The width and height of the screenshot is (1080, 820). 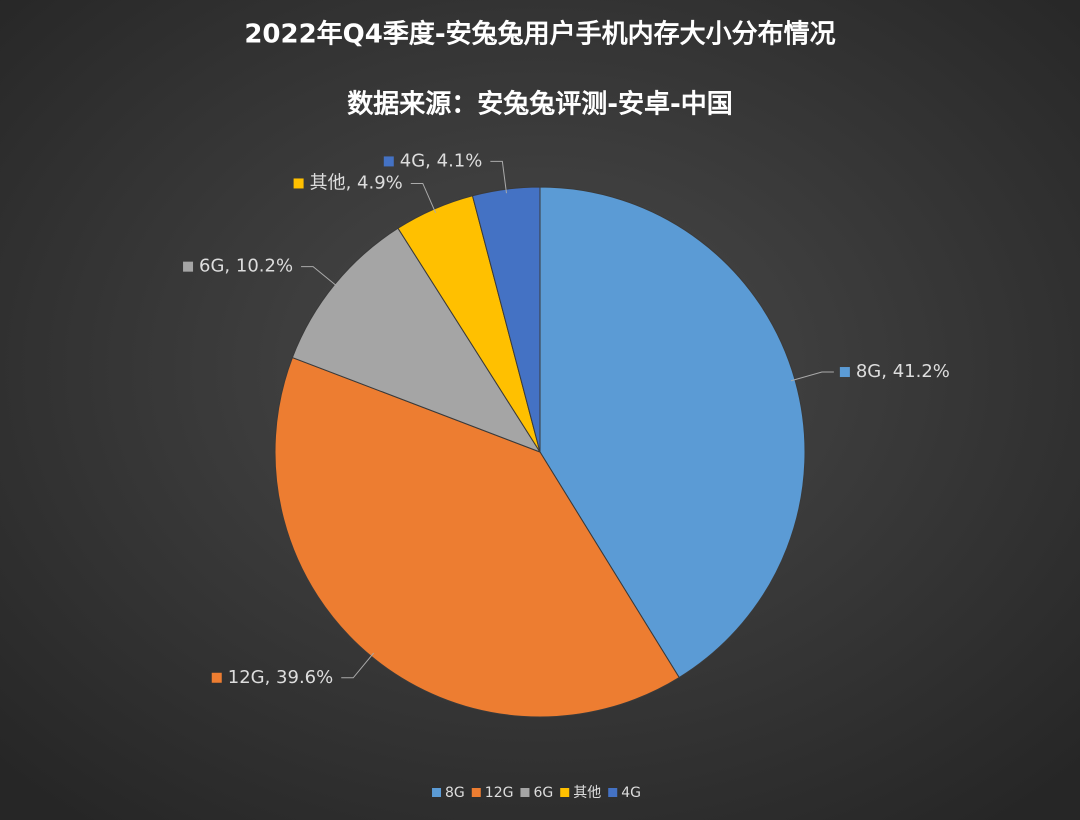 I want to click on legend-label: 4G, so click(x=631, y=793).